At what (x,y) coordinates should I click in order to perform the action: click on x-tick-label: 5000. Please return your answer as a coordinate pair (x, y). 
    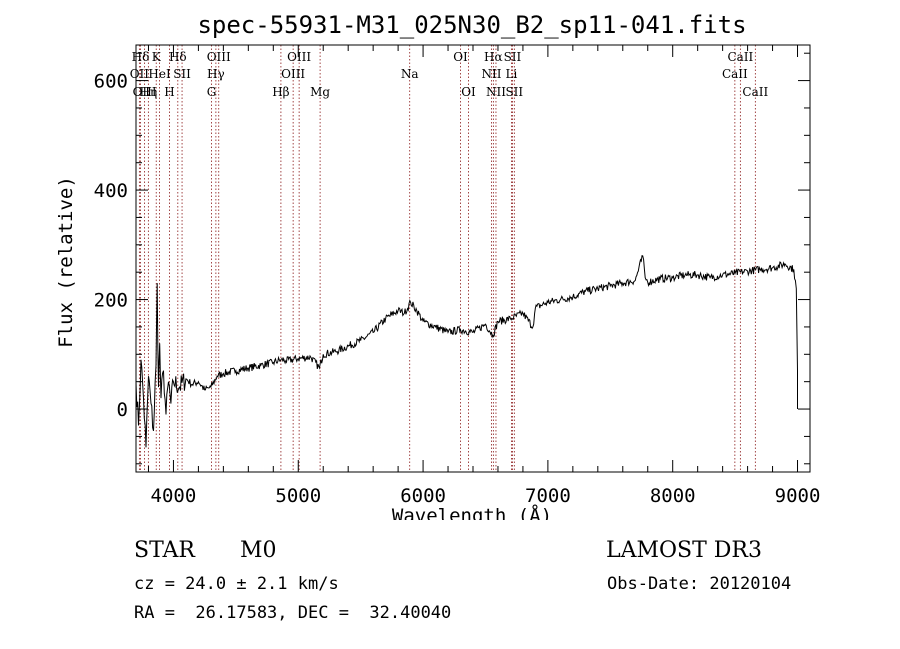
    Looking at the image, I should click on (298, 496).